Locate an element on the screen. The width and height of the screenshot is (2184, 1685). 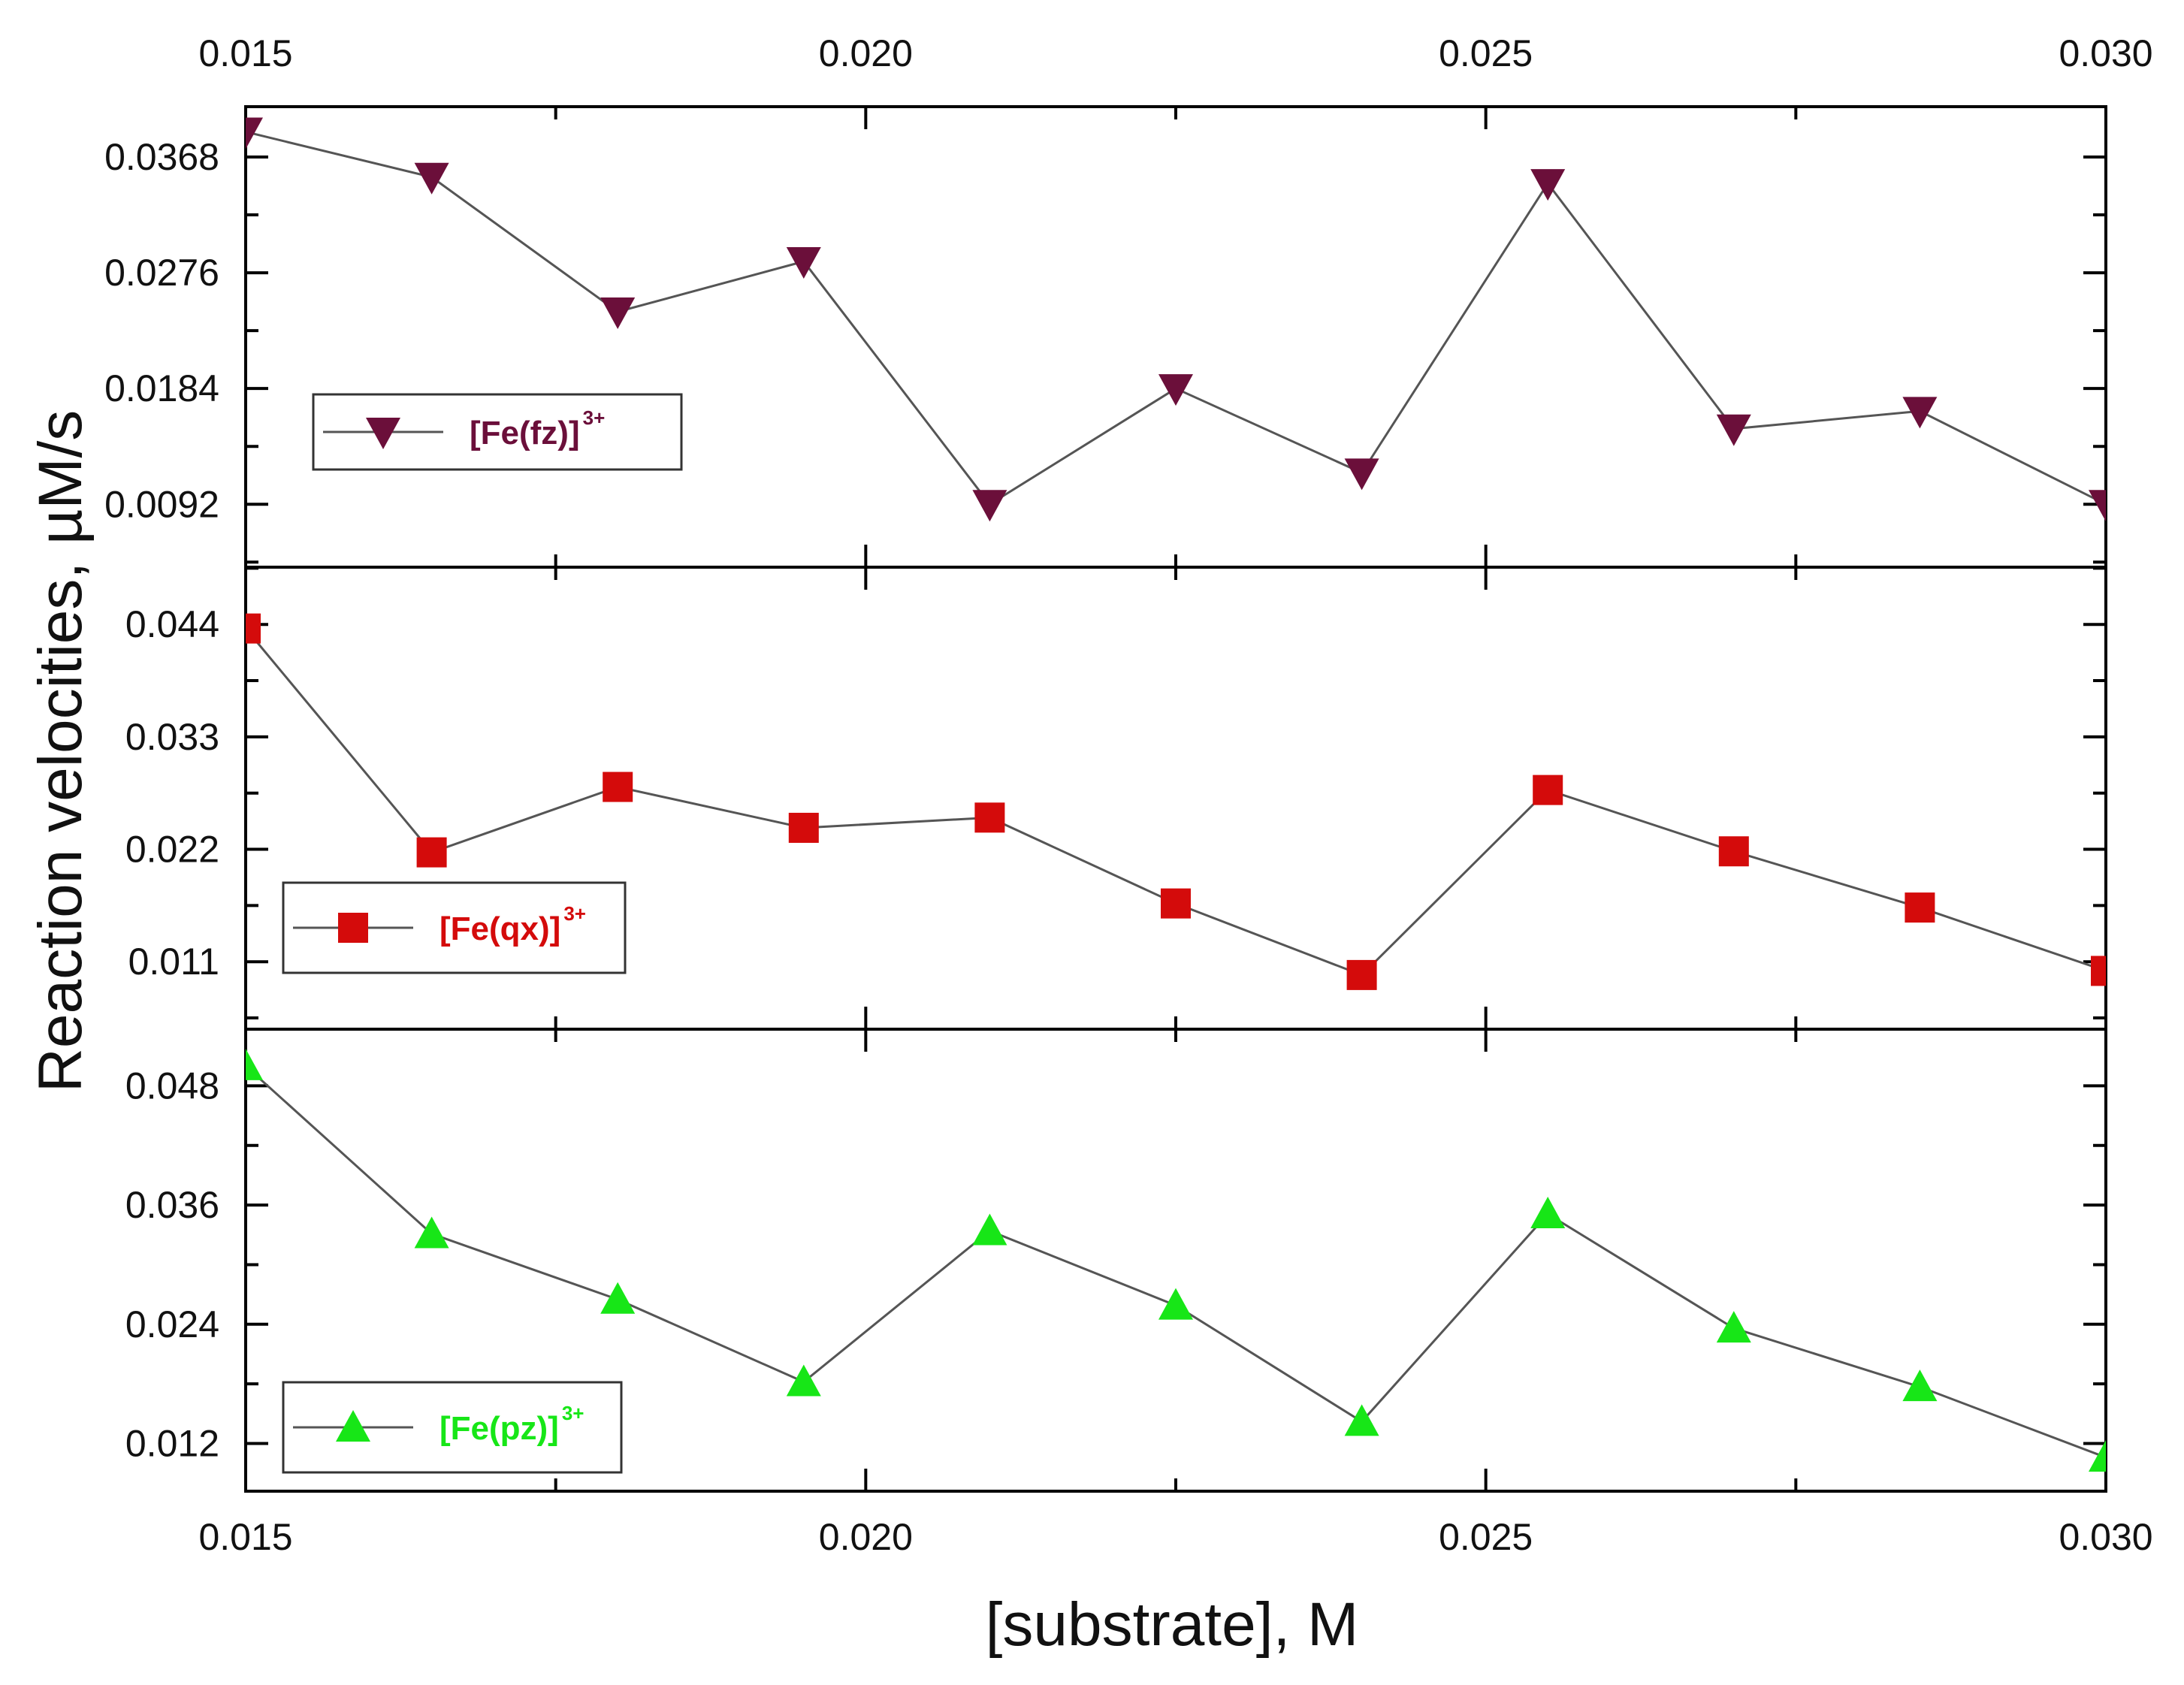
y-tick-label: 0.044 is located at coordinates (172, 624).